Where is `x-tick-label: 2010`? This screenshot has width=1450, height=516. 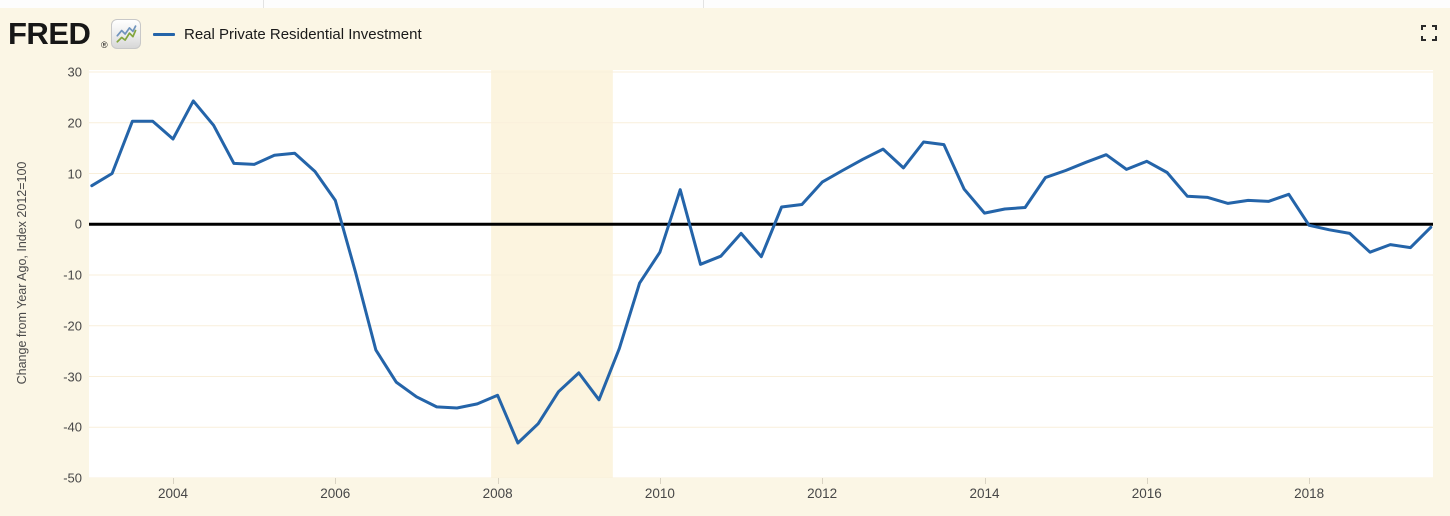
x-tick-label: 2010 is located at coordinates (659, 493).